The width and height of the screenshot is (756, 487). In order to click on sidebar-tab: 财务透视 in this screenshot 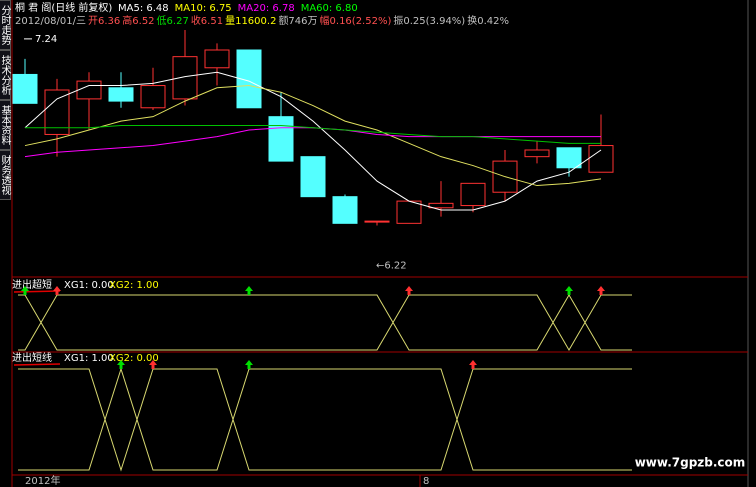, I will do `click(5, 175)`.